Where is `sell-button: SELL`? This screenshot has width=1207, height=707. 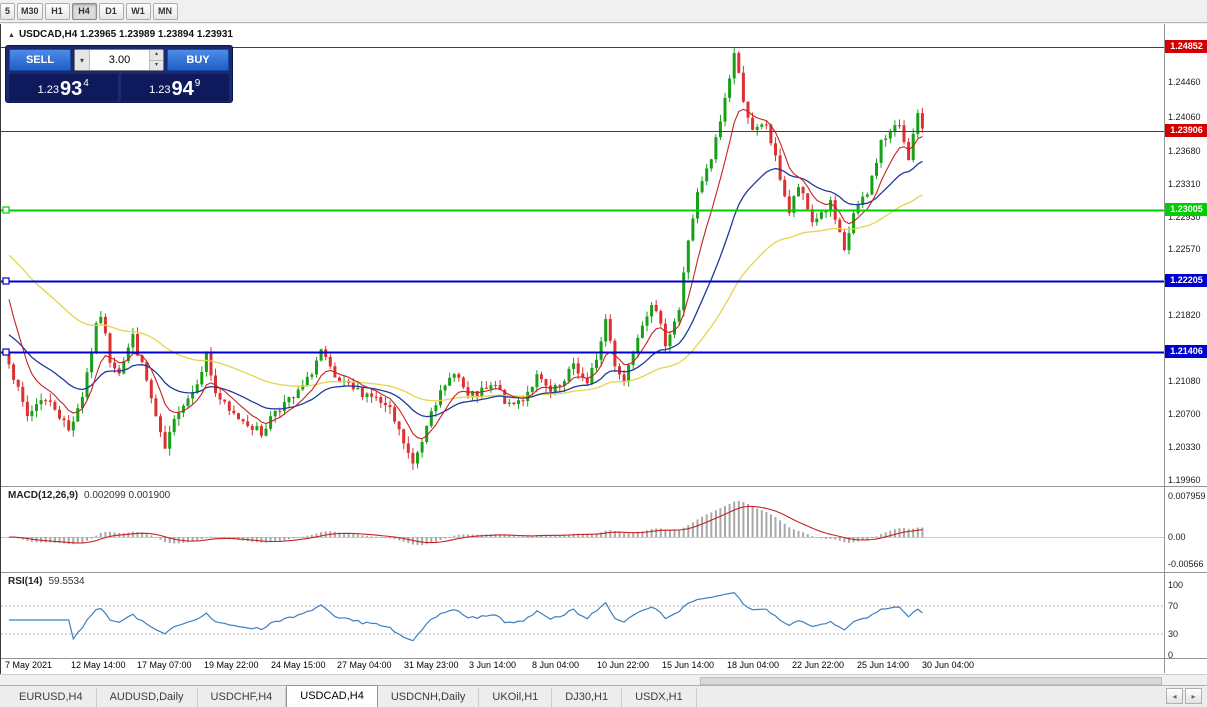 sell-button: SELL is located at coordinates (40, 60).